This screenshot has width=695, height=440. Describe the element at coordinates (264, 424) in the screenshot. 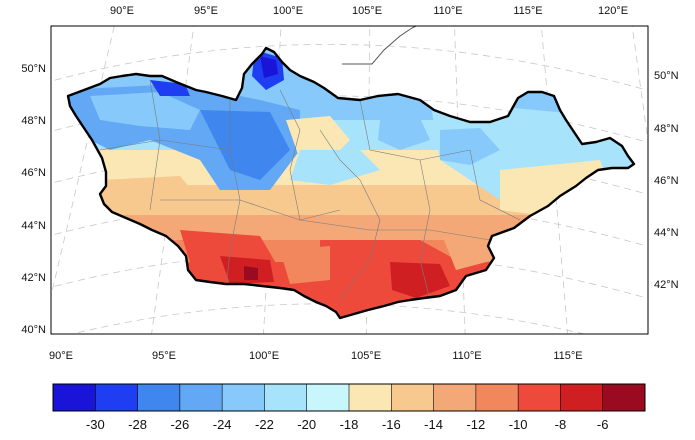

I see `colorbar-label: -22` at that location.